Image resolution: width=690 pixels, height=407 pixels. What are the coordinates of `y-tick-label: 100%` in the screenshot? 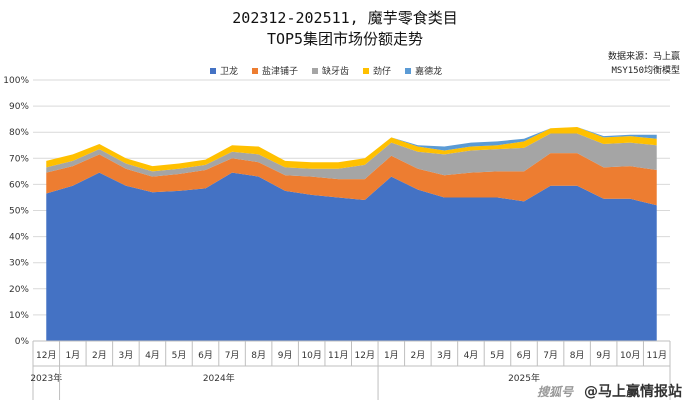 It's located at (16, 81).